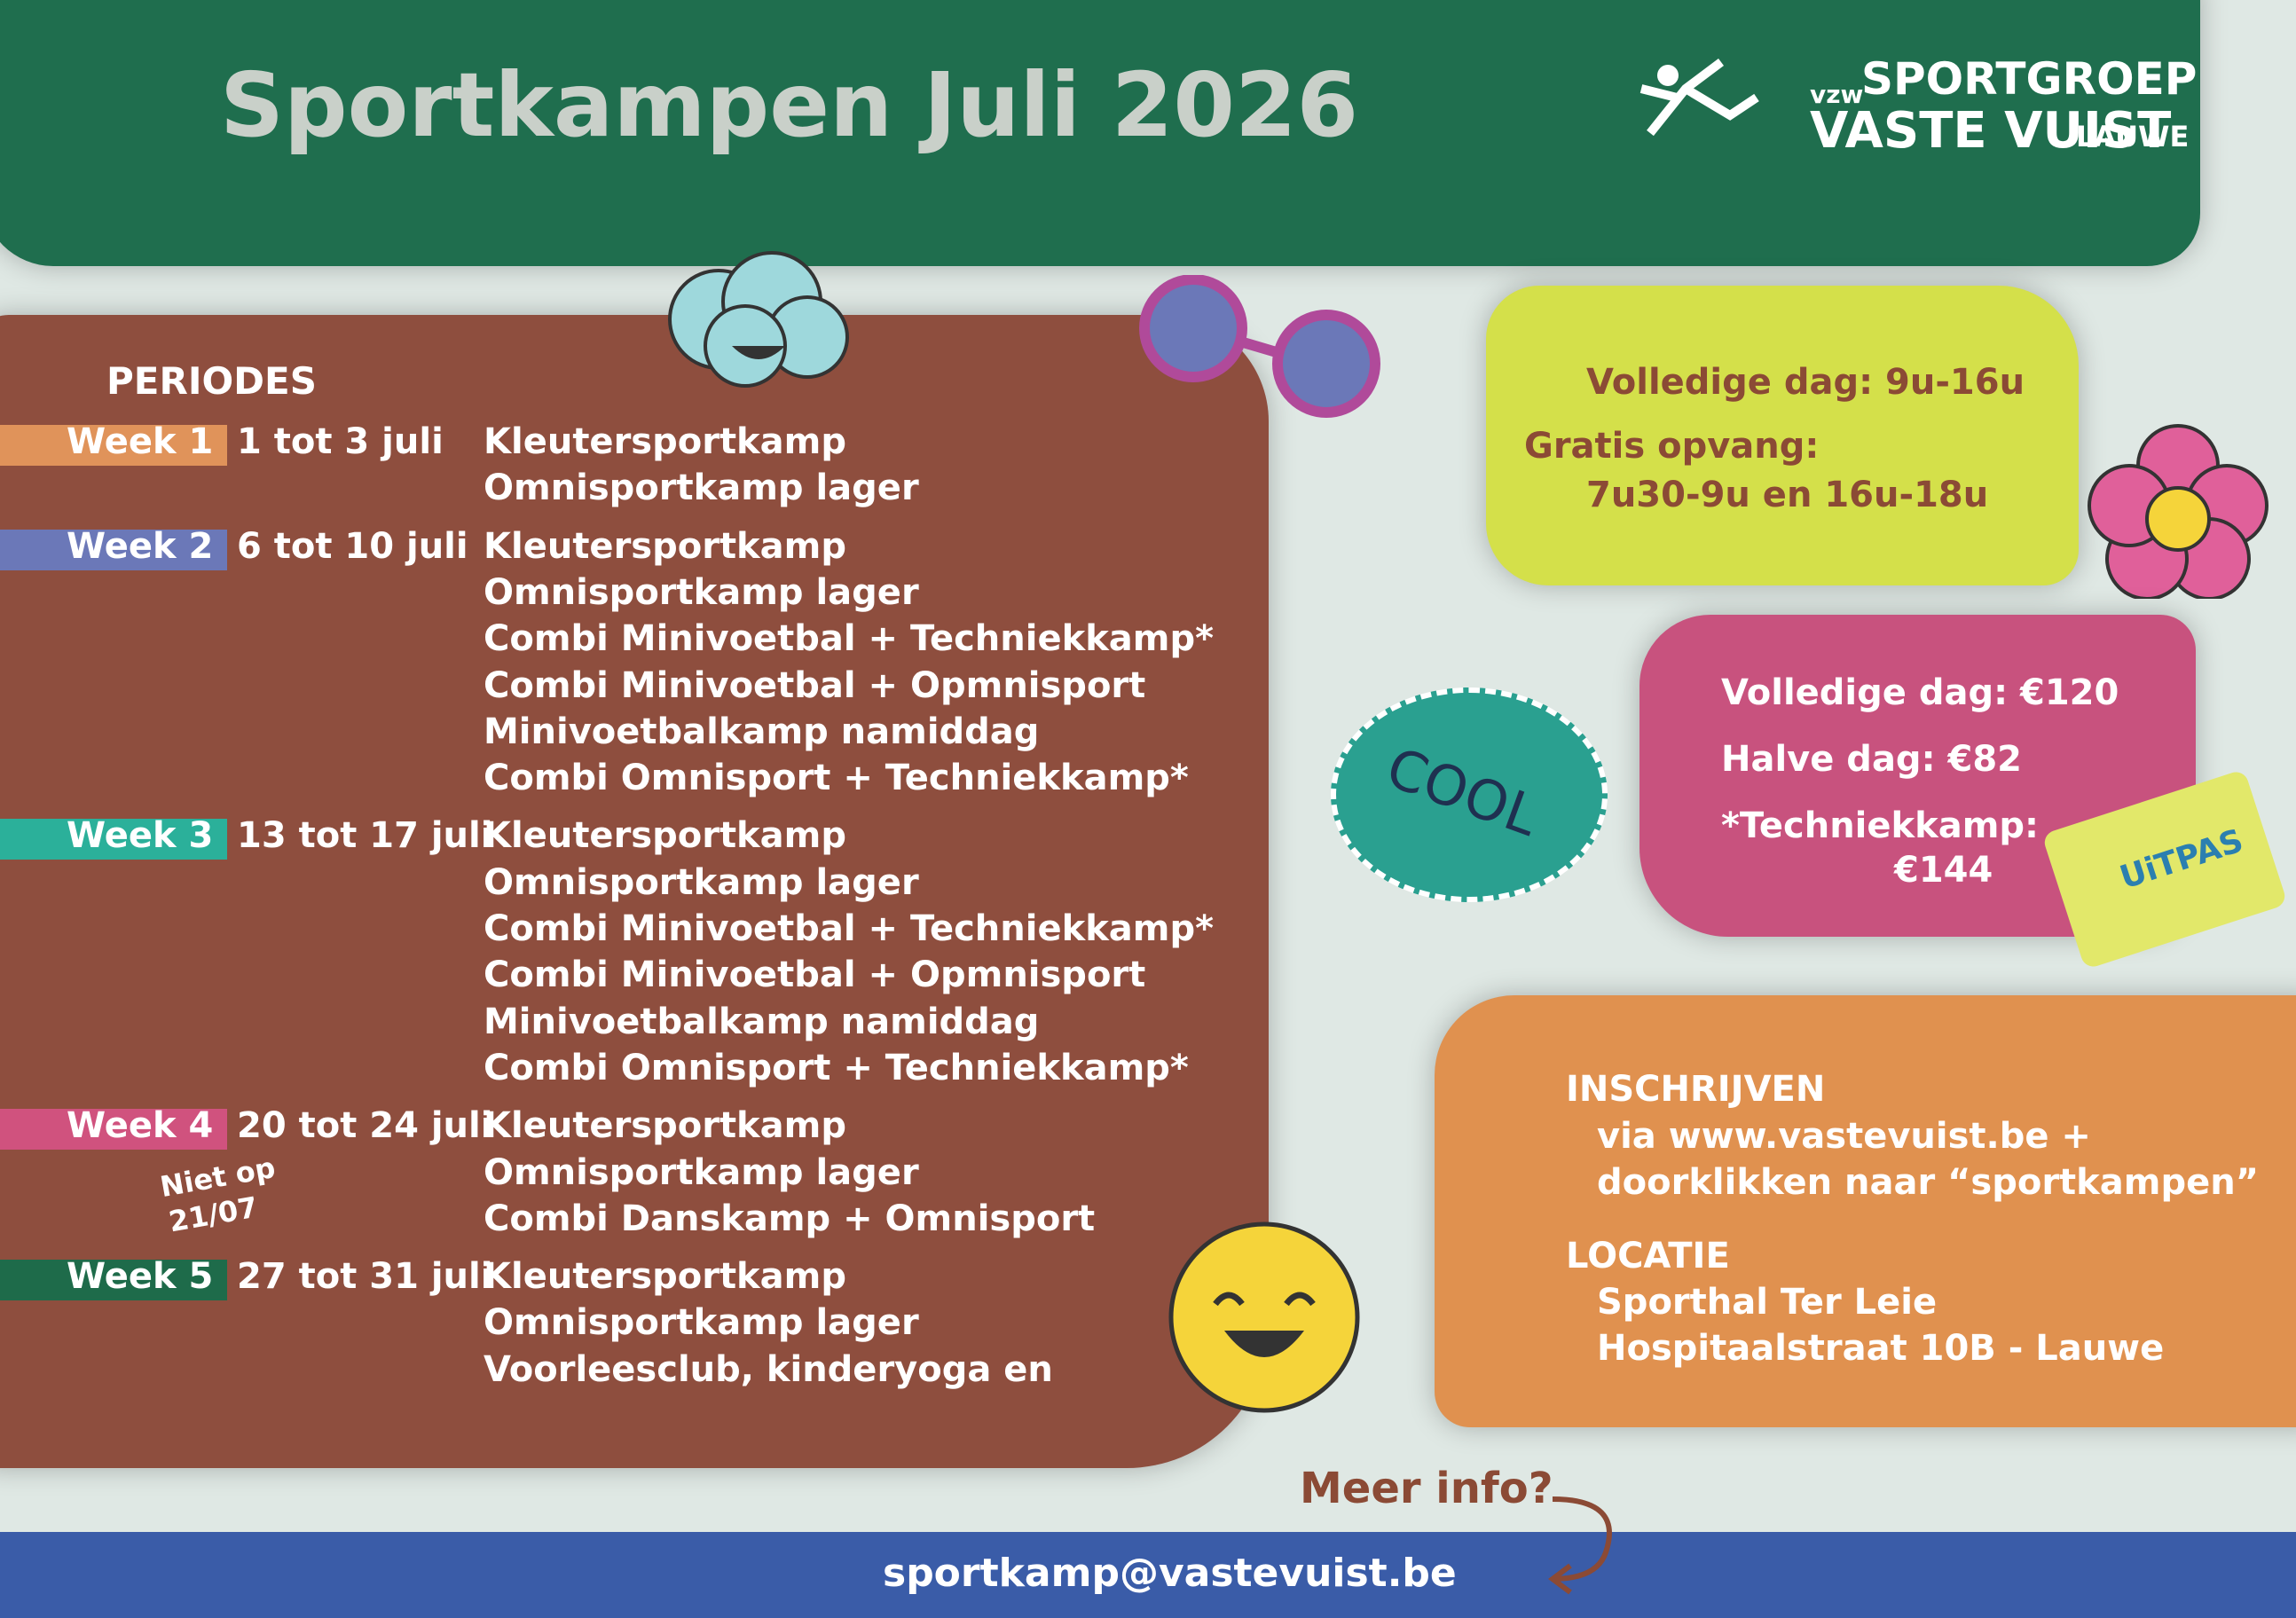 This screenshot has height=1618, width=2296. What do you see at coordinates (758, 319) in the screenshot?
I see `cloud-sticker` at bounding box center [758, 319].